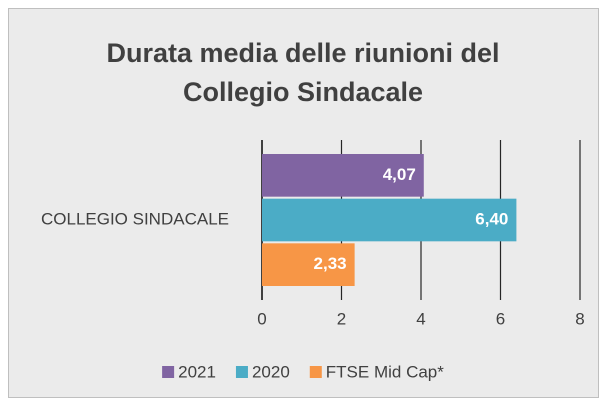  I want to click on data-label: 6,40, so click(491, 218).